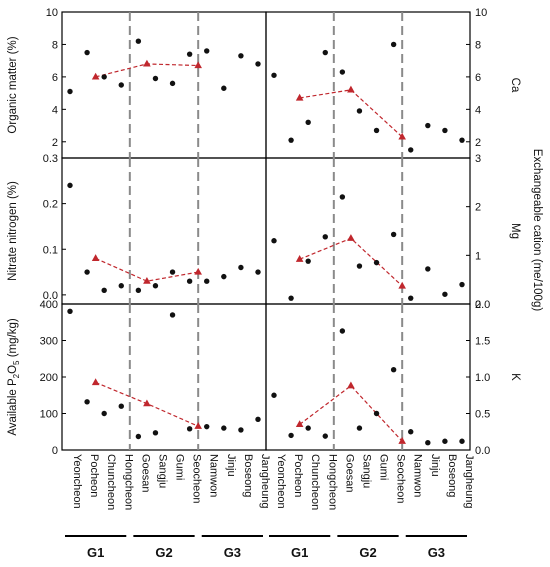 This screenshot has width=550, height=567. What do you see at coordinates (180, 467) in the screenshot?
I see `category-label: Gumi` at bounding box center [180, 467].